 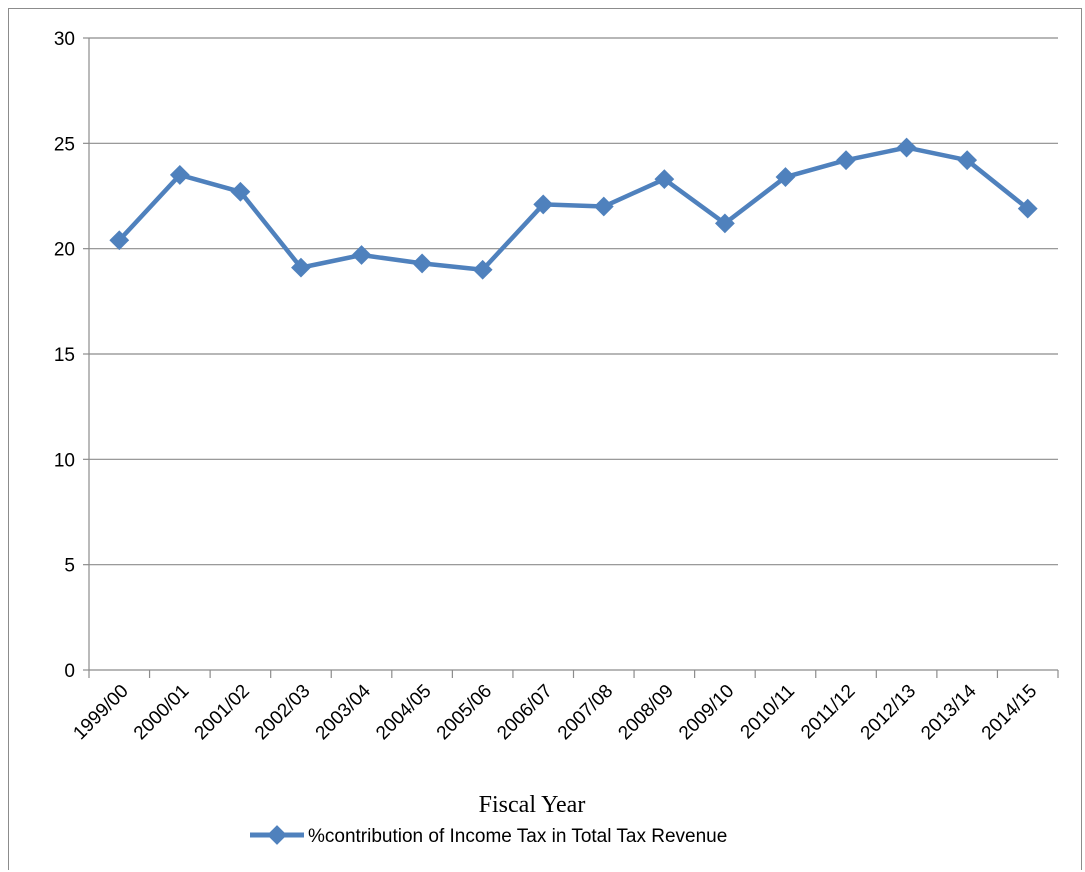 What do you see at coordinates (161, 712) in the screenshot?
I see `x-tick-label: 2000/01` at bounding box center [161, 712].